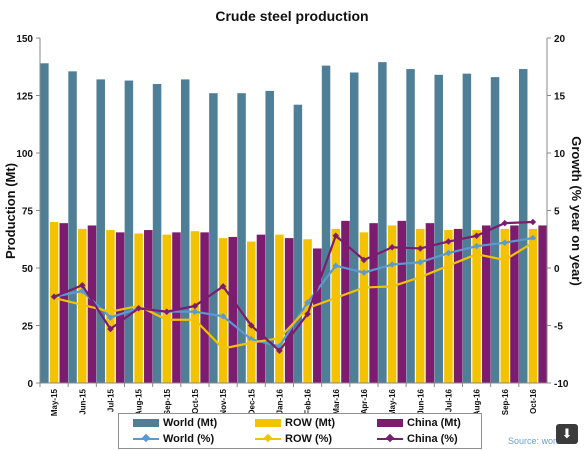  Describe the element at coordinates (476, 236) in the screenshot. I see `point-china--15` at that location.